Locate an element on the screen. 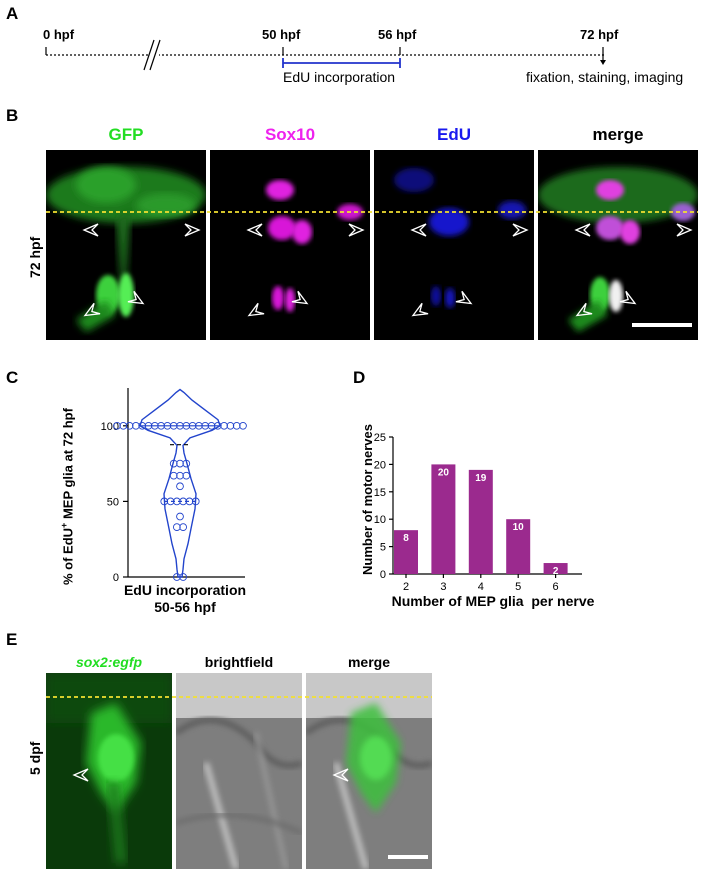  d-bar-value-label: 8 is located at coordinates (406, 538).